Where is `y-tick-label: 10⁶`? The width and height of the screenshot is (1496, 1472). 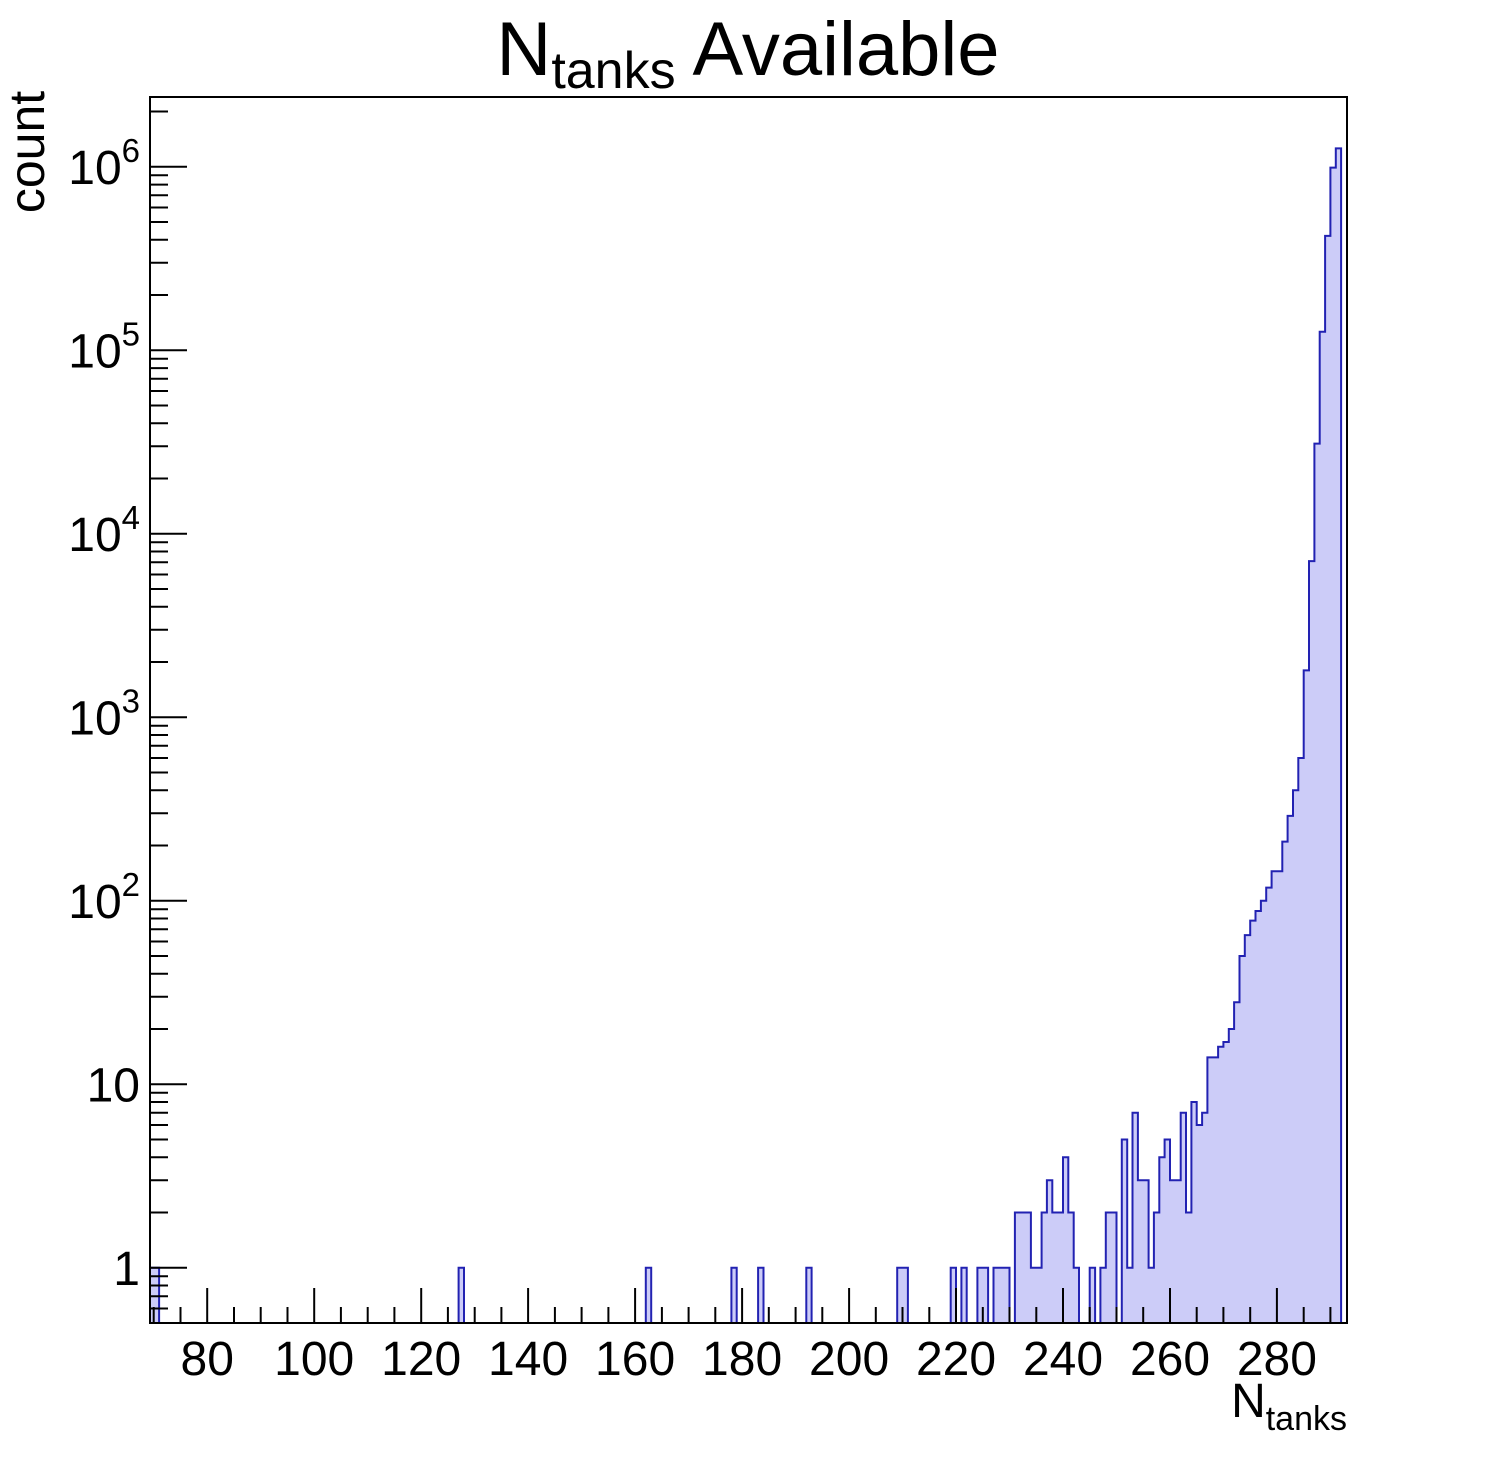 y-tick-label: 10⁶ is located at coordinates (104, 163).